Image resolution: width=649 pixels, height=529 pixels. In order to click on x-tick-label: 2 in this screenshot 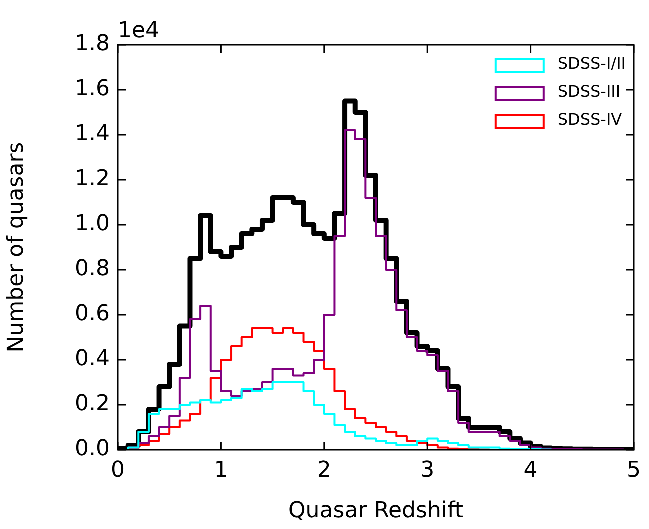, I will do `click(324, 470)`.